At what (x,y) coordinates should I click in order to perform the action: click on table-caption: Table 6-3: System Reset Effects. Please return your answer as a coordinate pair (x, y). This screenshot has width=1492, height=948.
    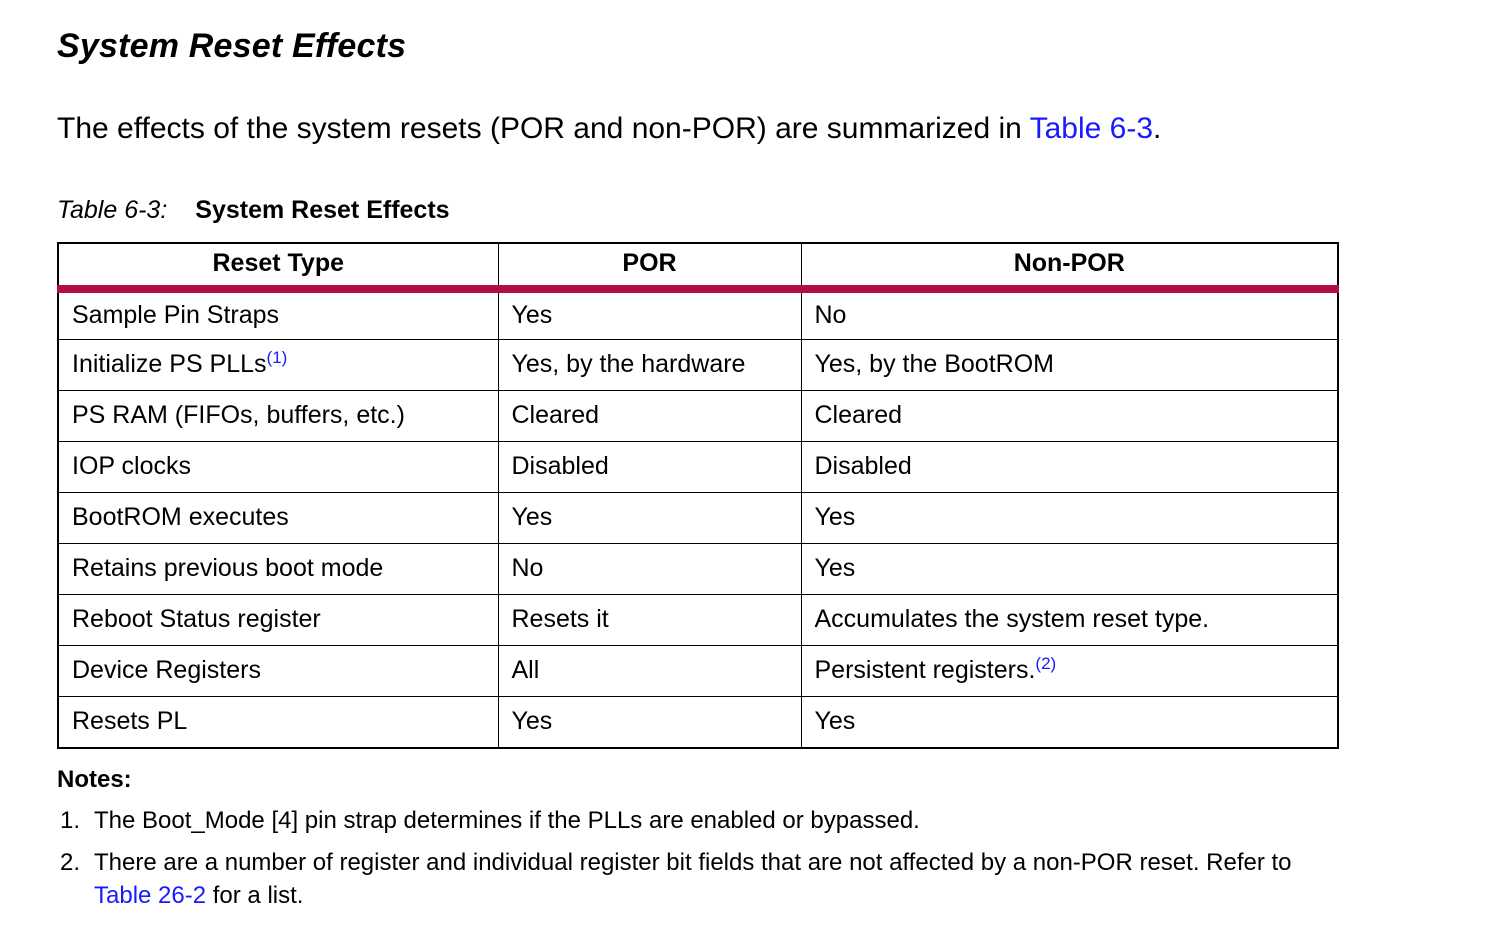
    Looking at the image, I should click on (754, 210).